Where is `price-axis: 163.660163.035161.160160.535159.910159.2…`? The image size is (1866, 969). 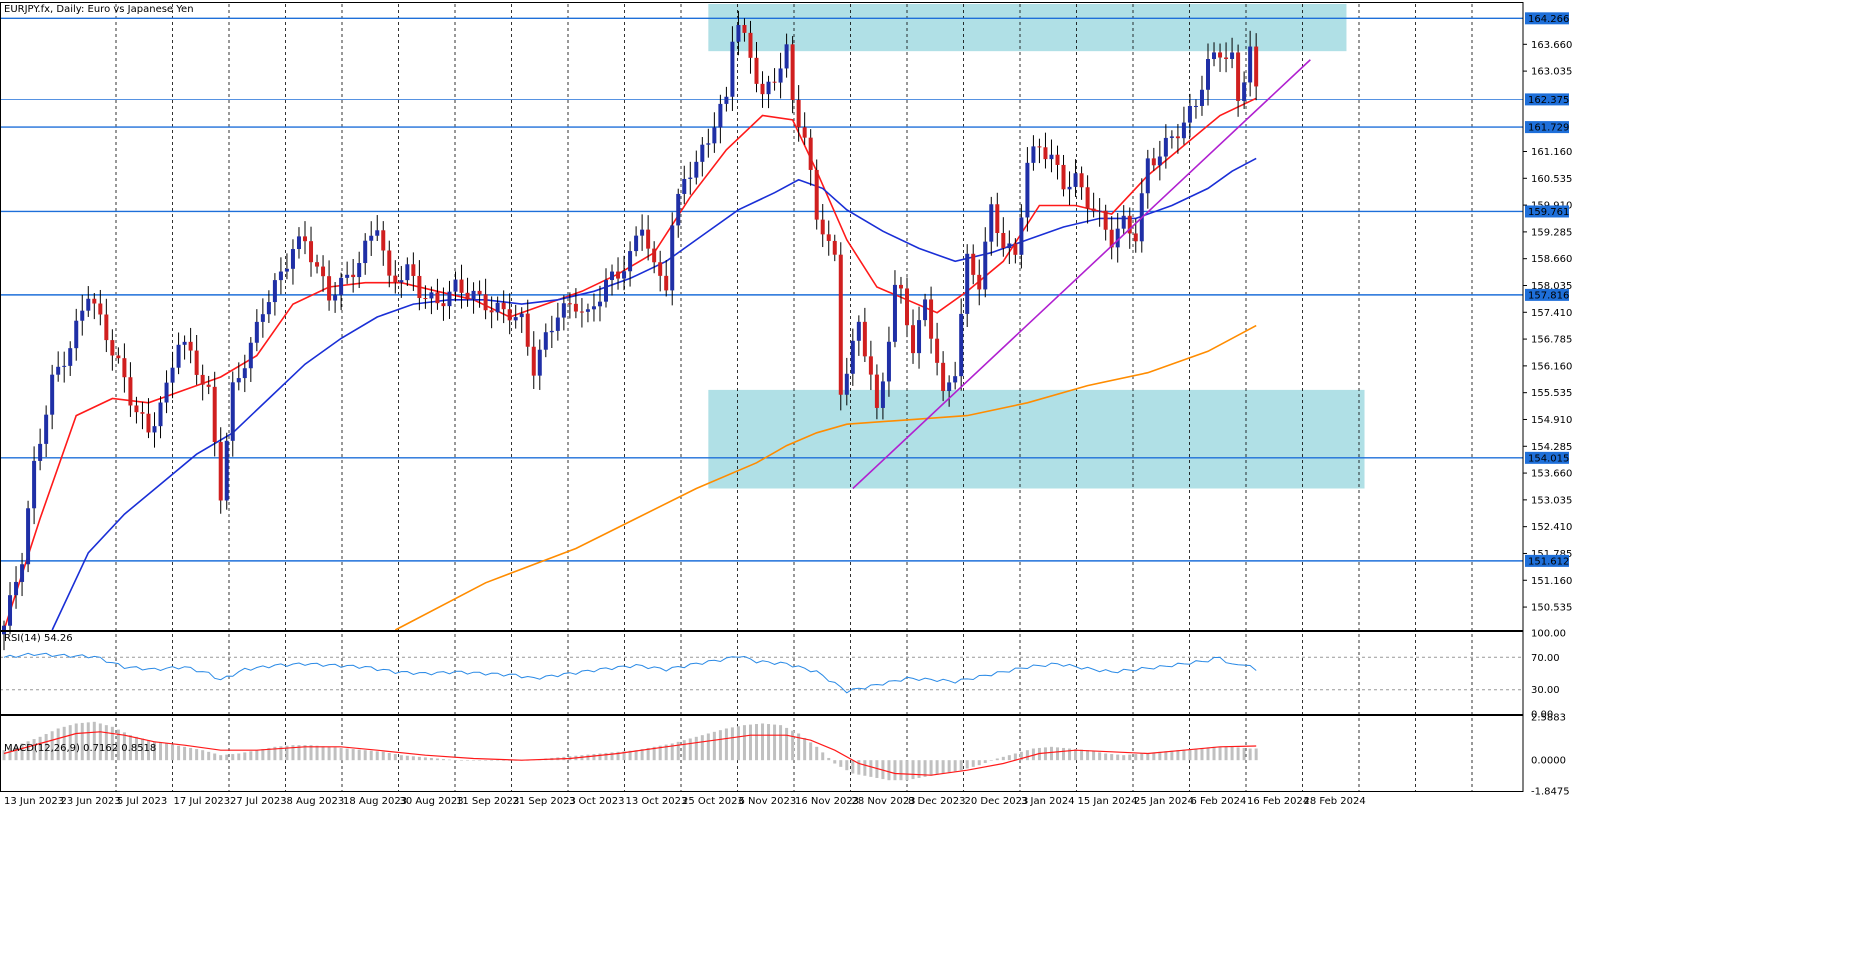
price-axis: 163.660163.035161.160160.535159.910159.2… is located at coordinates (1547, 405).